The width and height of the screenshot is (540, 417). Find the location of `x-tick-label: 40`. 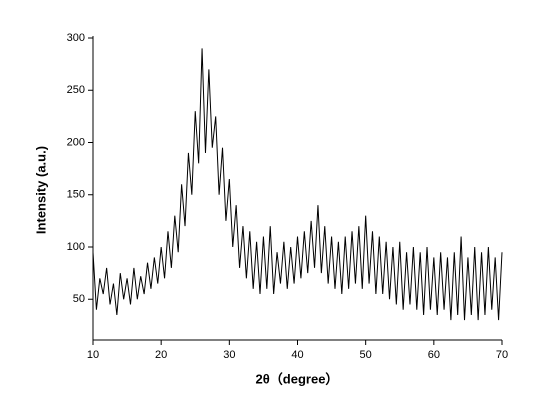

x-tick-label: 40 is located at coordinates (297, 355).